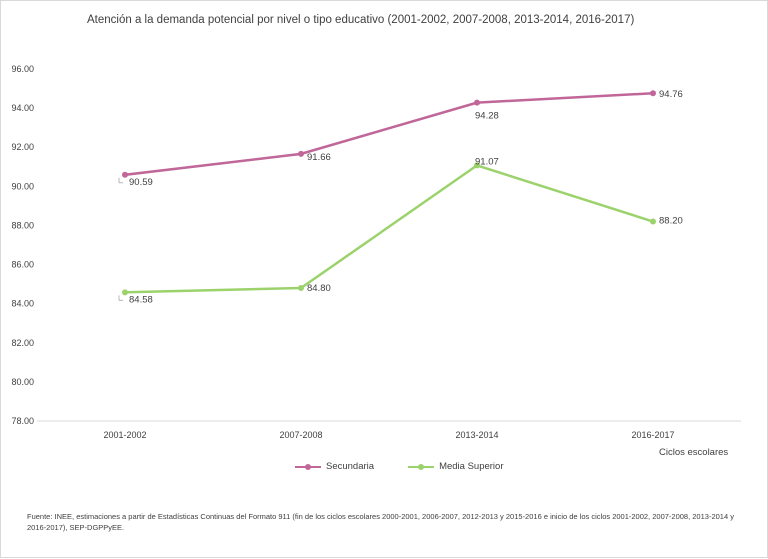  Describe the element at coordinates (300, 435) in the screenshot. I see `x-tick-label: 2007-2008` at that location.